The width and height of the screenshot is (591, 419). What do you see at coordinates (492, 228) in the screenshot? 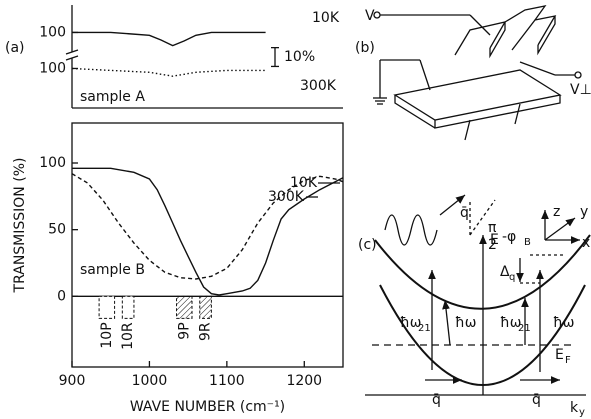
I see `angle-num: π` at bounding box center [492, 228].